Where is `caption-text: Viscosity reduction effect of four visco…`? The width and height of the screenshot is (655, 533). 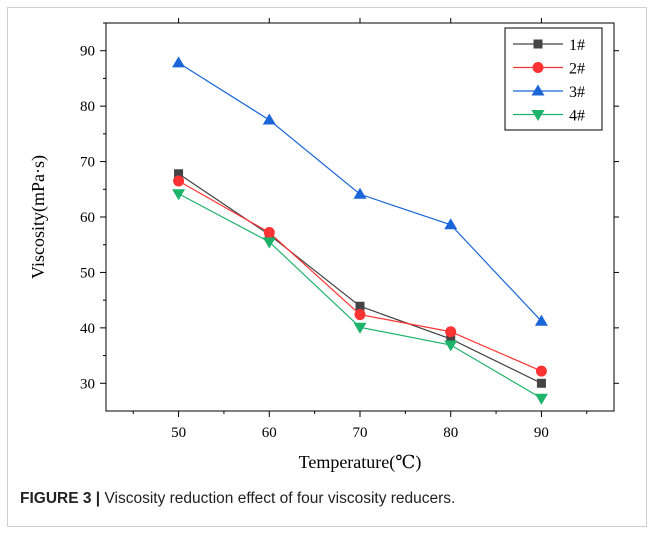 caption-text: Viscosity reduction effect of four visco… is located at coordinates (280, 498).